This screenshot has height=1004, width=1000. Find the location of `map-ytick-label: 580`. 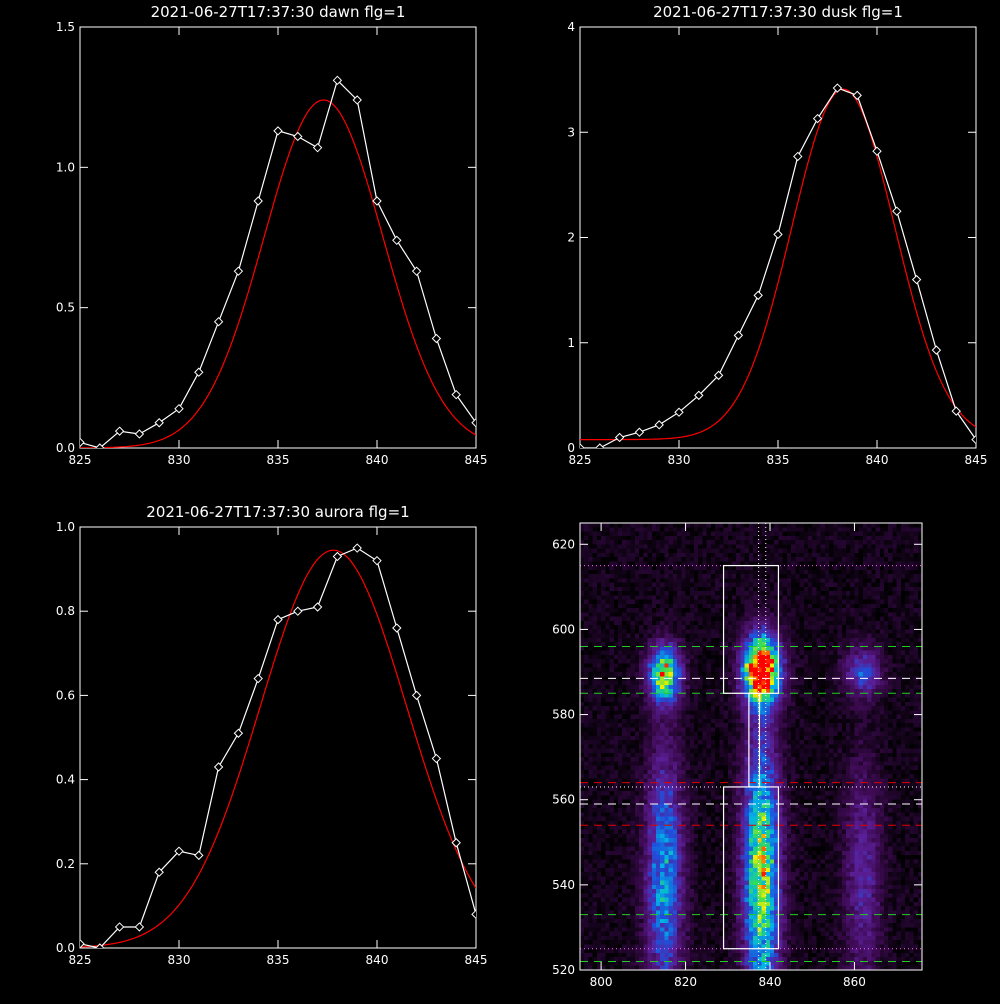

map-ytick-label: 580 is located at coordinates (563, 715).